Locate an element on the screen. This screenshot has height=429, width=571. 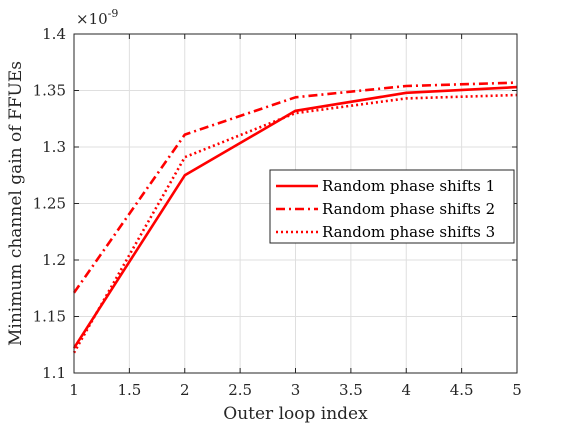
x-tick-label: 2.5 is located at coordinates (240, 390).